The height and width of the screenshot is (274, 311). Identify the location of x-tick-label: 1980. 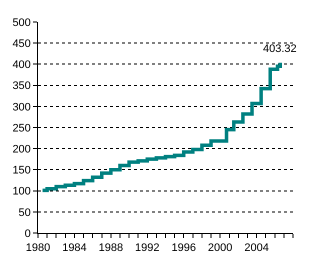
(38, 248).